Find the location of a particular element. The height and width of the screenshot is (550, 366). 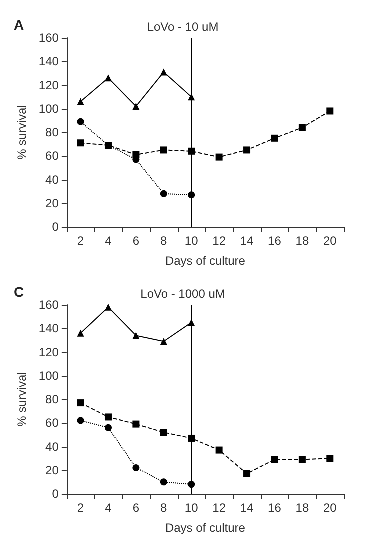

text: C is located at coordinates (19, 292).